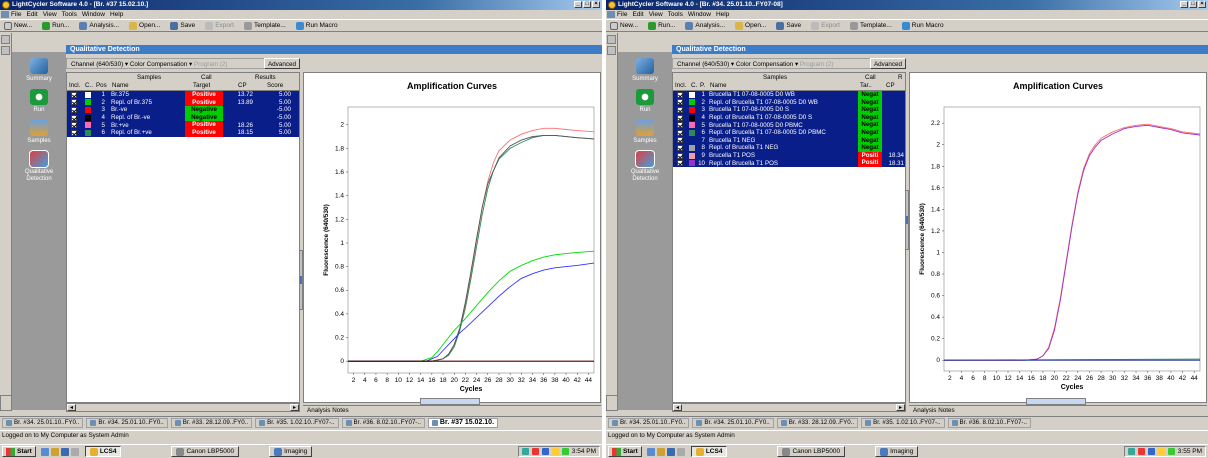 The height and width of the screenshot is (458, 1208). What do you see at coordinates (297, 422) in the screenshot?
I see `doc-tab: Br. #35. 1.02.10..FY07-..` at bounding box center [297, 422].